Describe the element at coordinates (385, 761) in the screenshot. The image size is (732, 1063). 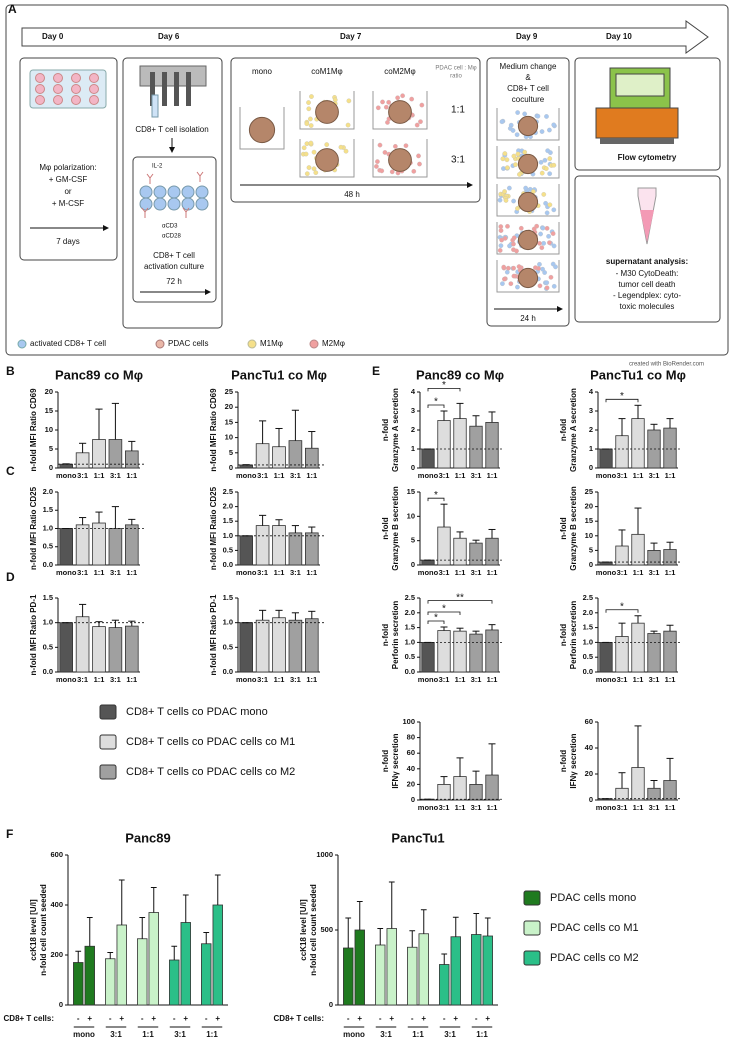
I see `y-axis-label: n-fold` at that location.